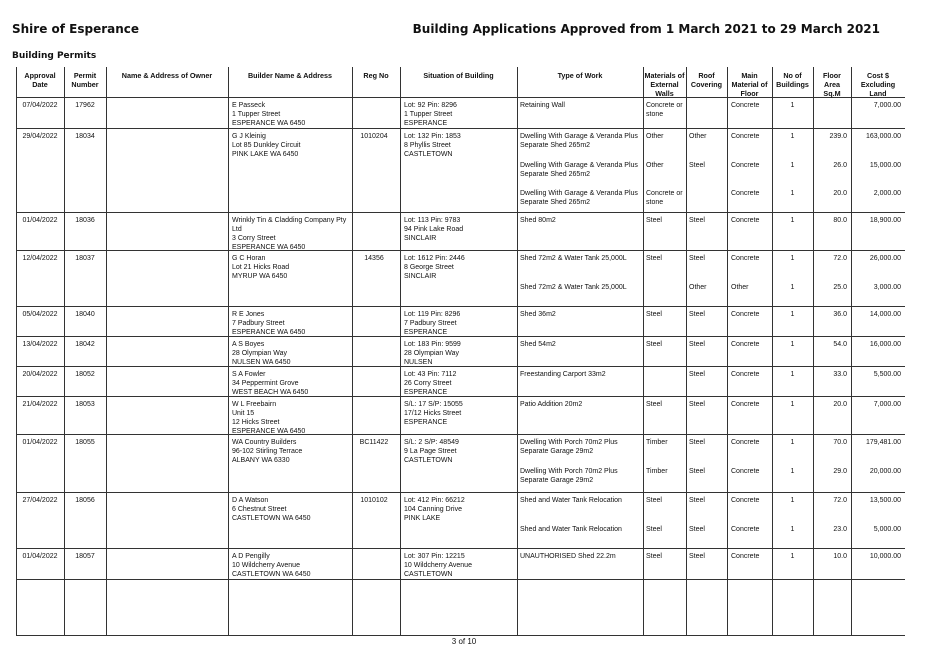 The width and height of the screenshot is (928, 657). Describe the element at coordinates (40, 258) in the screenshot. I see `approval-date: 12/04/2022` at that location.